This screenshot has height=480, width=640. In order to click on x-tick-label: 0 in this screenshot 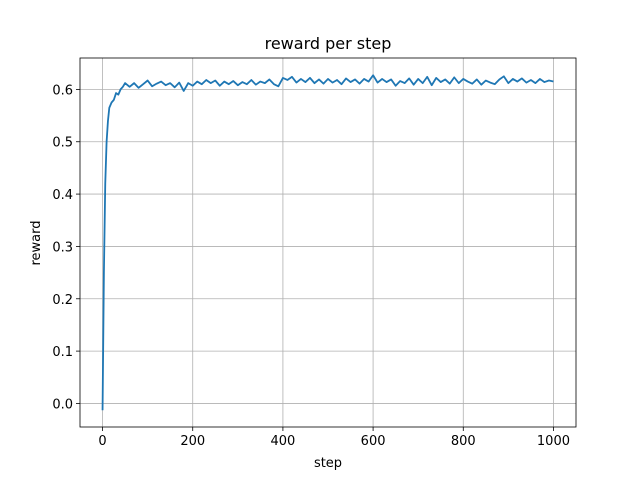, I will do `click(102, 441)`.